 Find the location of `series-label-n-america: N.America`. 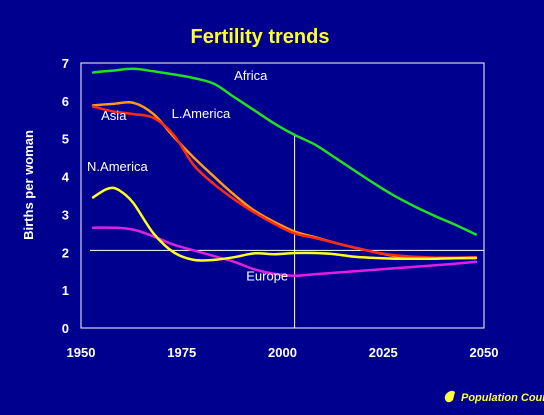

series-label-n-america: N.America is located at coordinates (117, 166).